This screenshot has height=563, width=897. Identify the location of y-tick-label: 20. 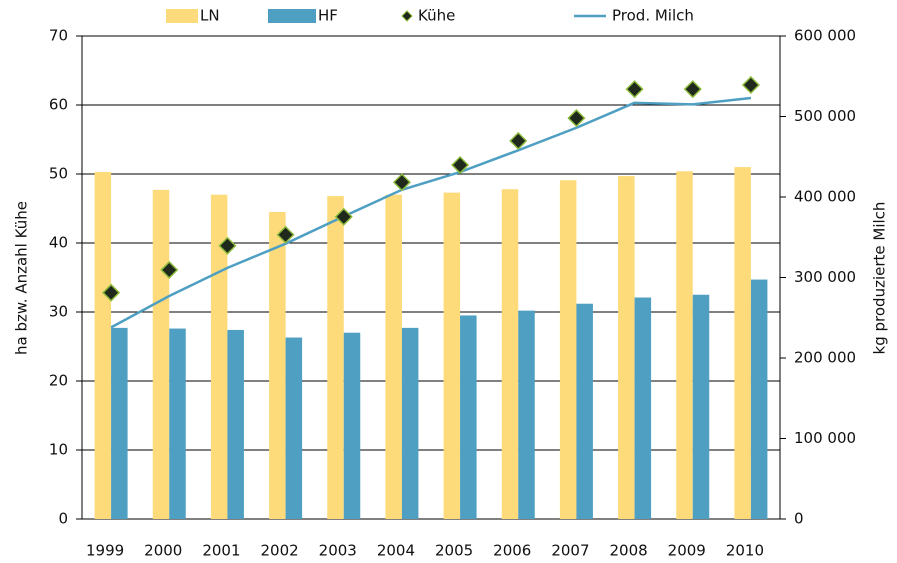
(58, 381).